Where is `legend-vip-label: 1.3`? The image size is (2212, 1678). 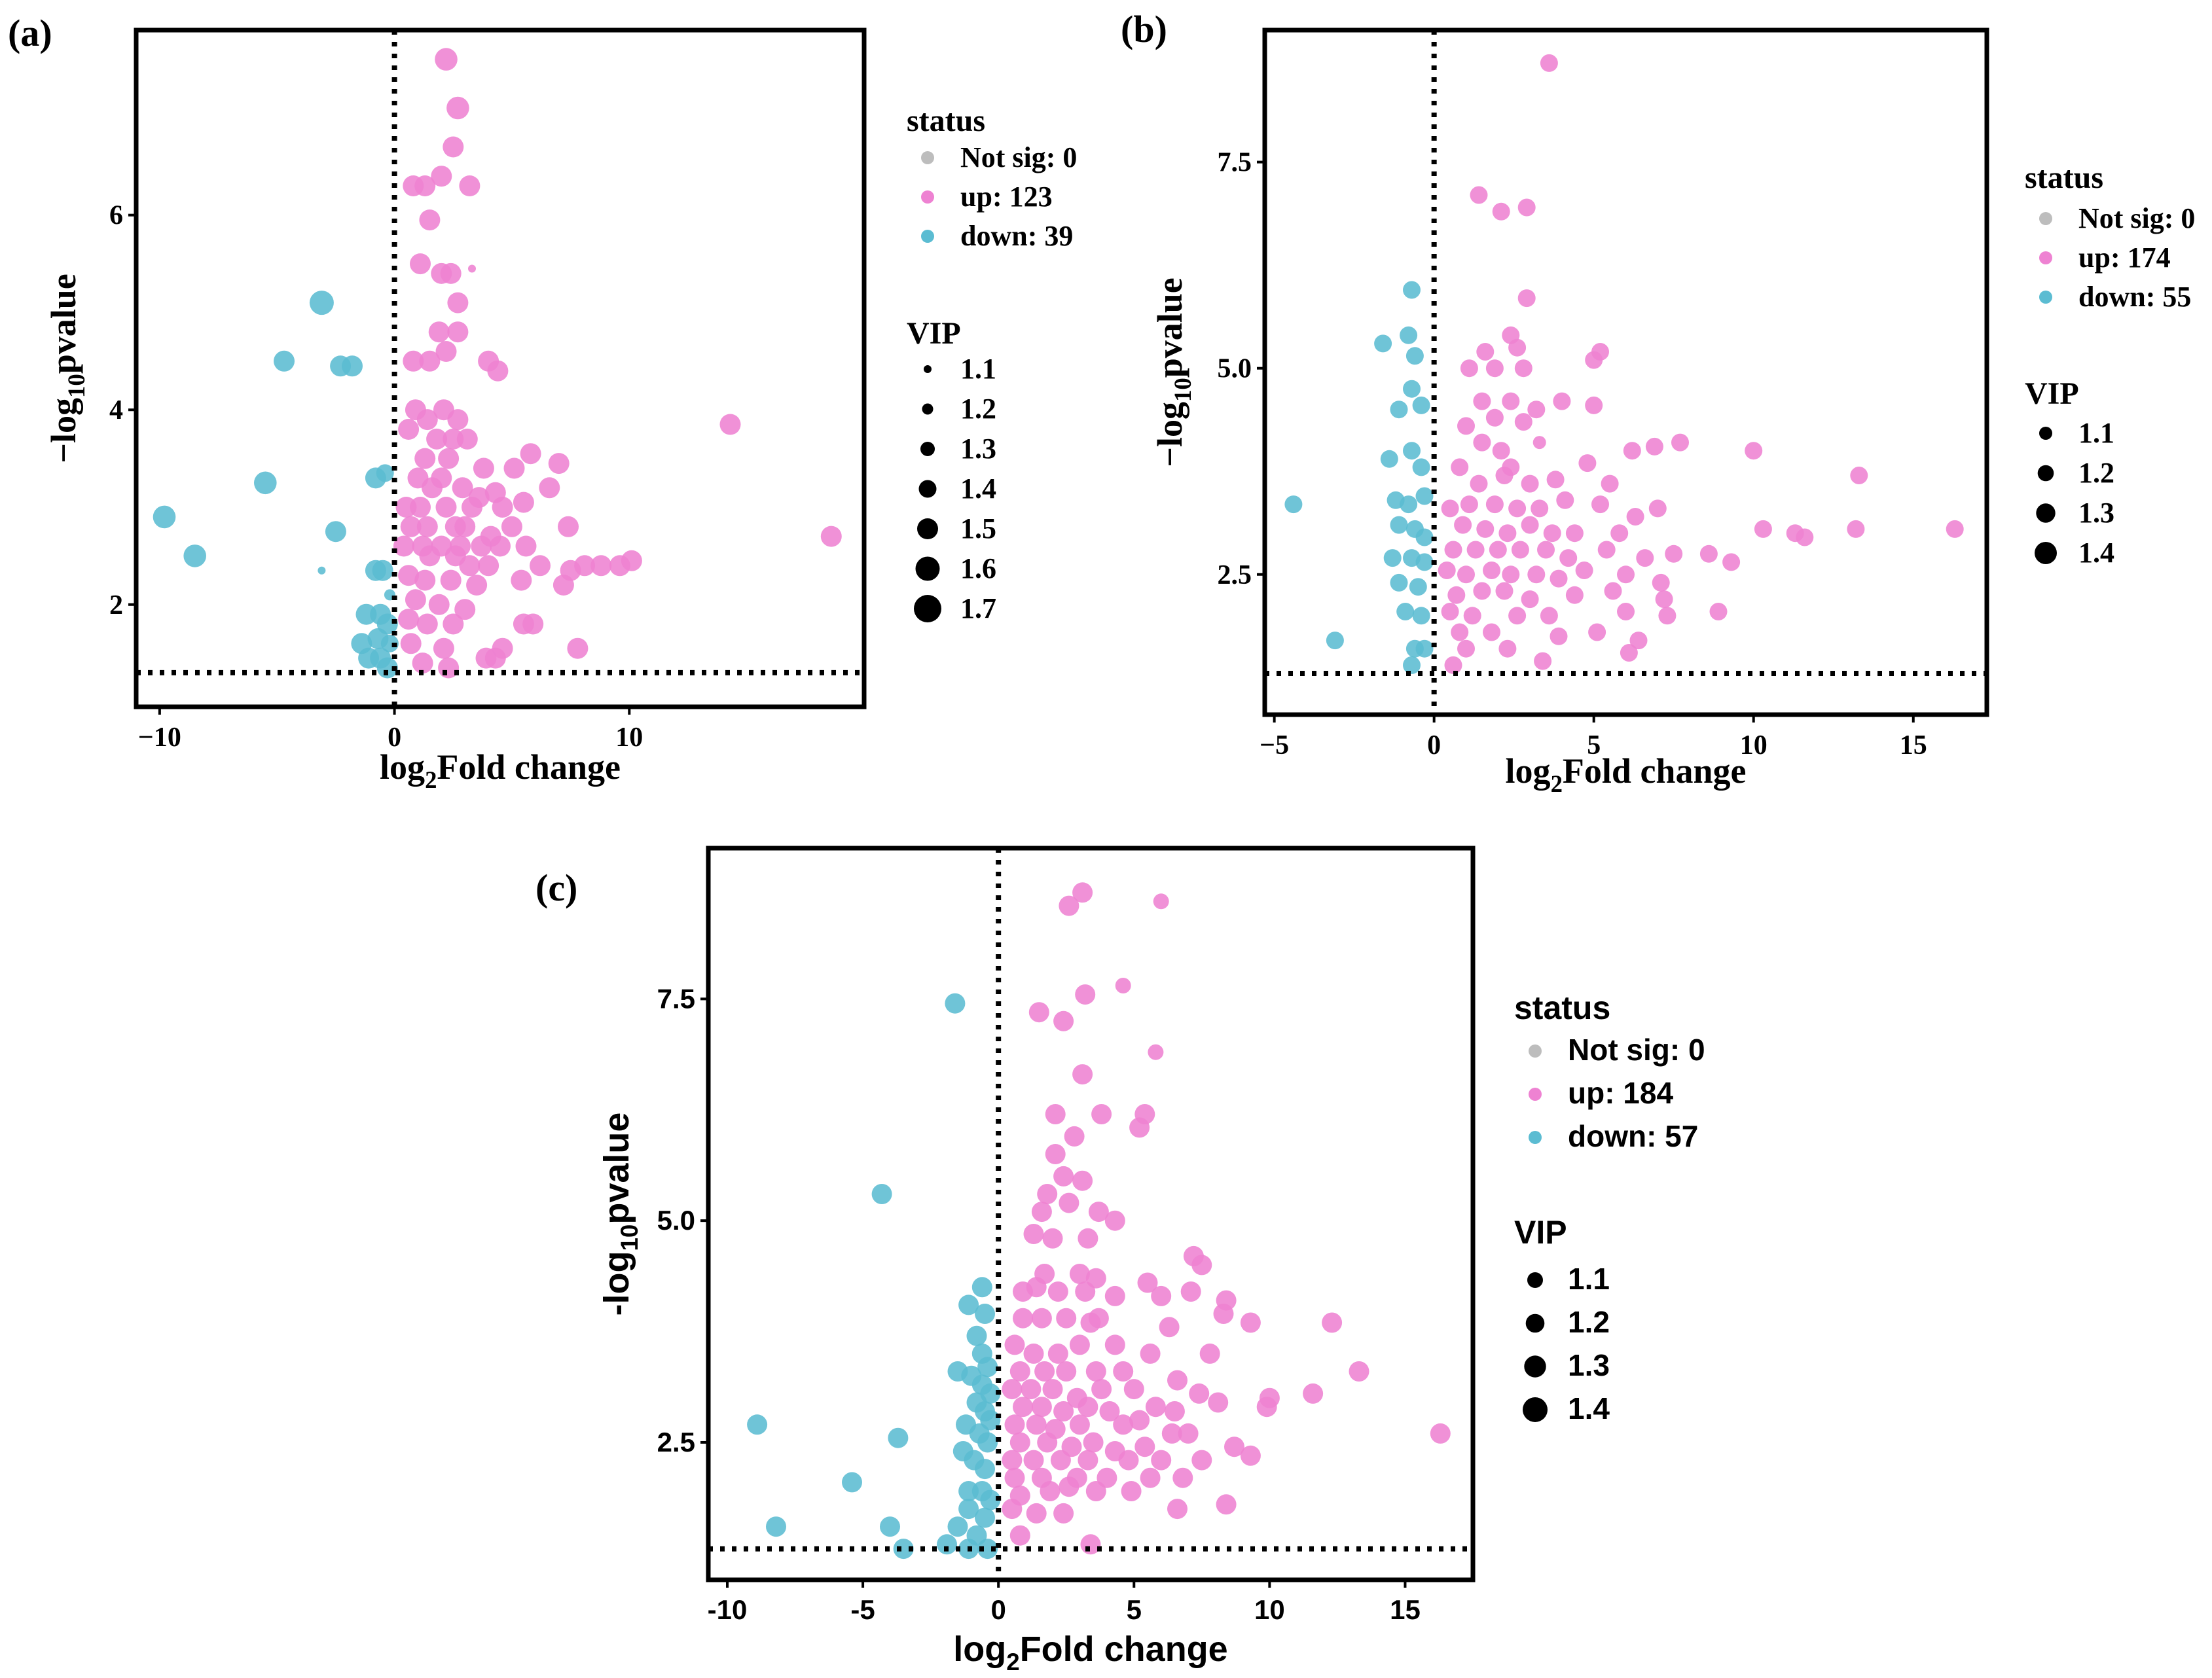
legend-vip-label: 1.3 is located at coordinates (2096, 513).